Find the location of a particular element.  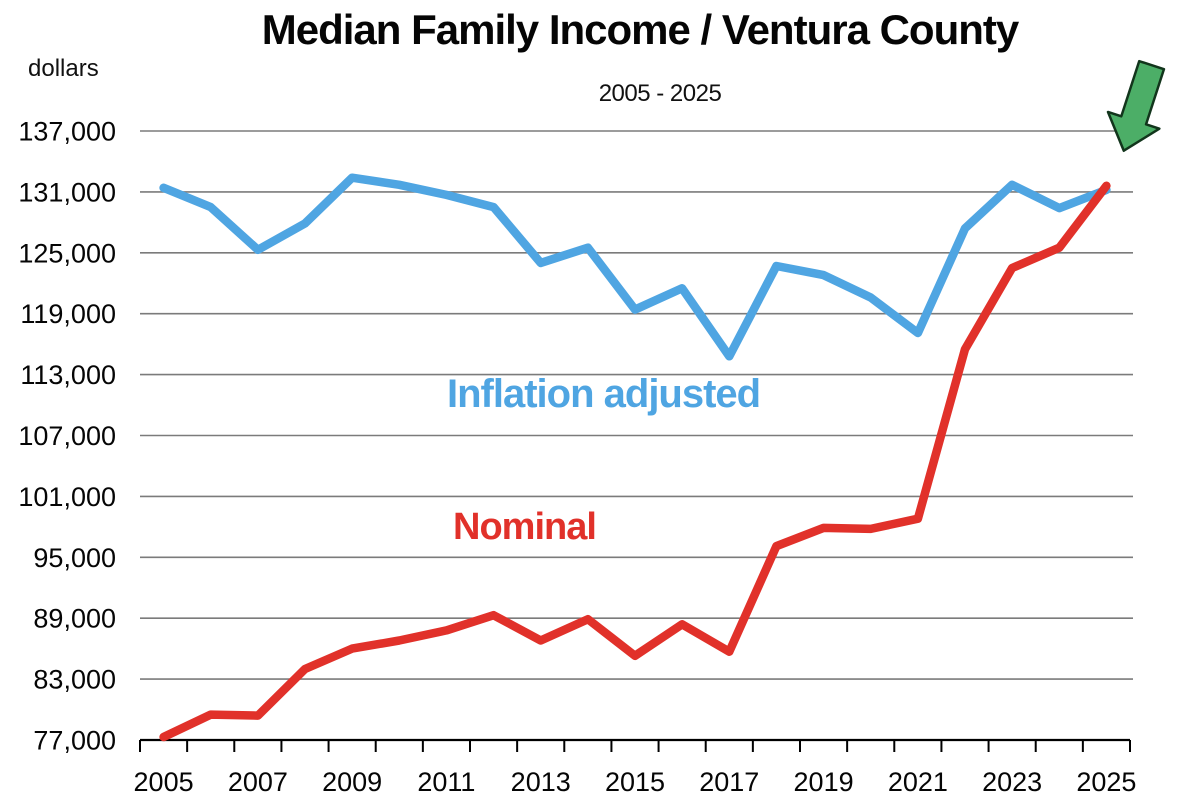

x-axis is located at coordinates (635, 745).